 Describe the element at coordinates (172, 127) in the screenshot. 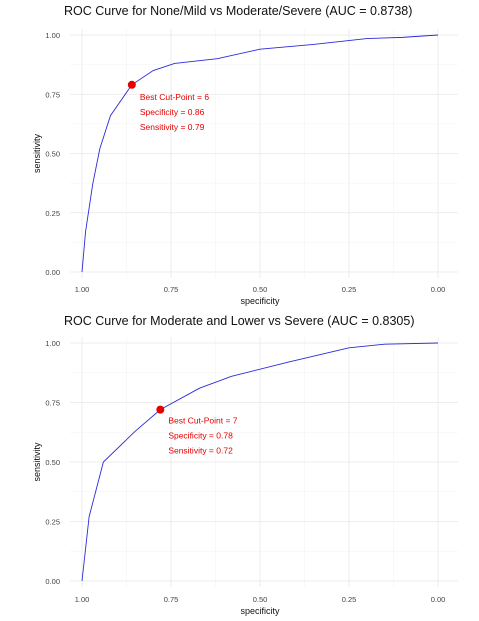

I see `annotation-label: Sensitivity = 0.79` at that location.